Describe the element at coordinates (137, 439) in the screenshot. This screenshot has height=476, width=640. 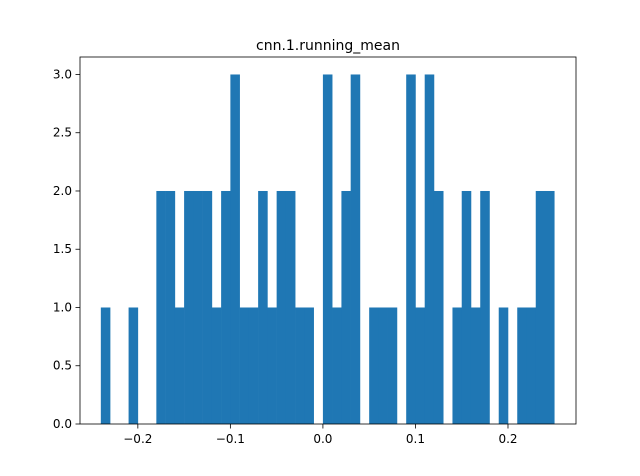
I see `x-tick-label: −0.2` at that location.